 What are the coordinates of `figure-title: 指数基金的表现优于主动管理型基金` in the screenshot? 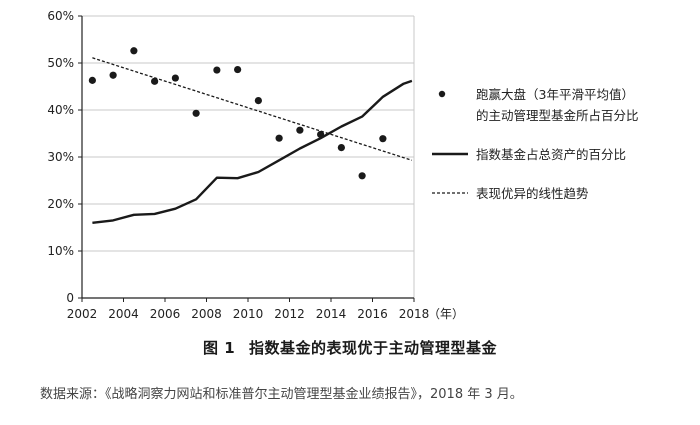 It's located at (372, 348).